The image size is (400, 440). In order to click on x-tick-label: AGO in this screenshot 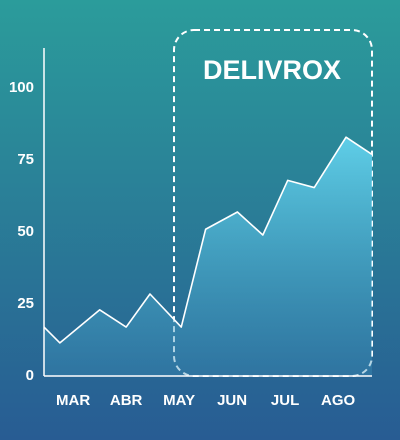, I will do `click(338, 400)`.